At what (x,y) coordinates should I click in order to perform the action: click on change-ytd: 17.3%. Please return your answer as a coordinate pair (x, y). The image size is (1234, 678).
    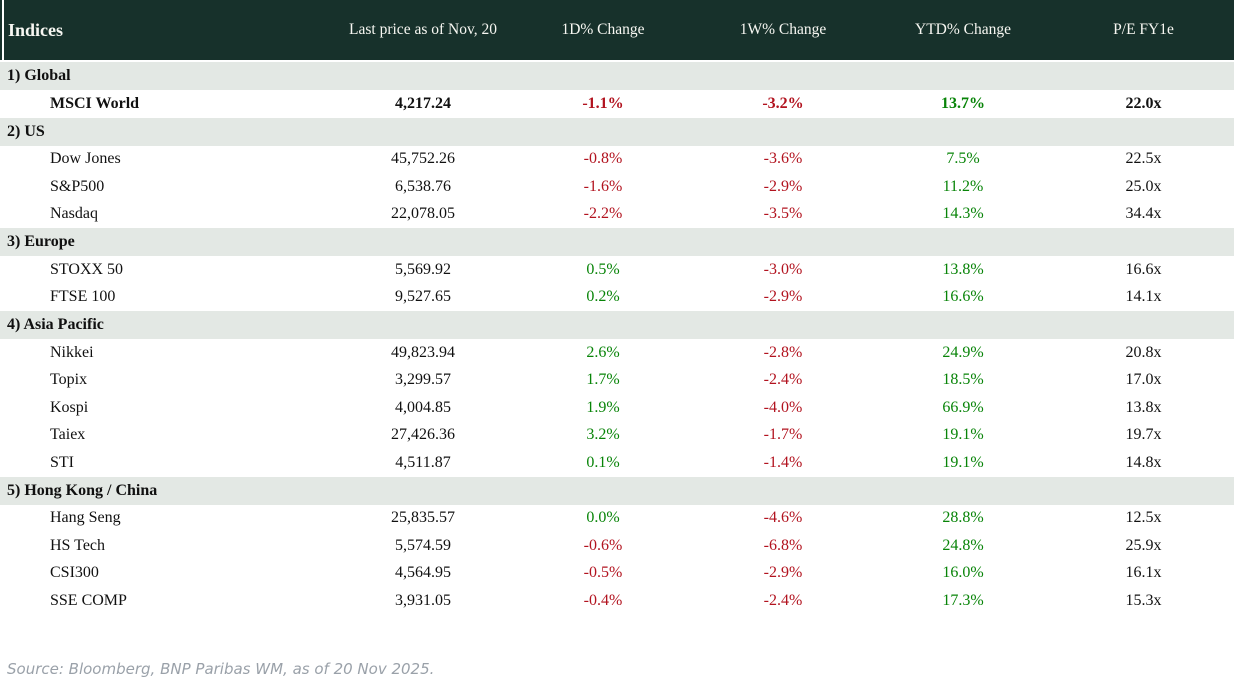
    Looking at the image, I should click on (963, 600).